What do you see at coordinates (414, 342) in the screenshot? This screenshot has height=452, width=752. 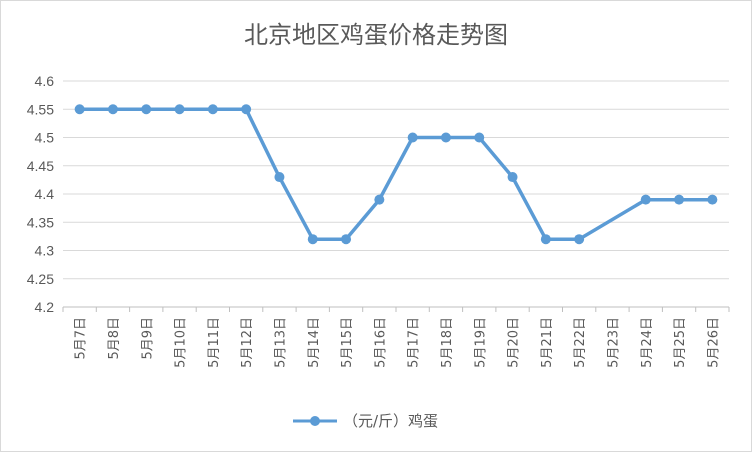 I see `x-tick-label: 5月17日` at bounding box center [414, 342].